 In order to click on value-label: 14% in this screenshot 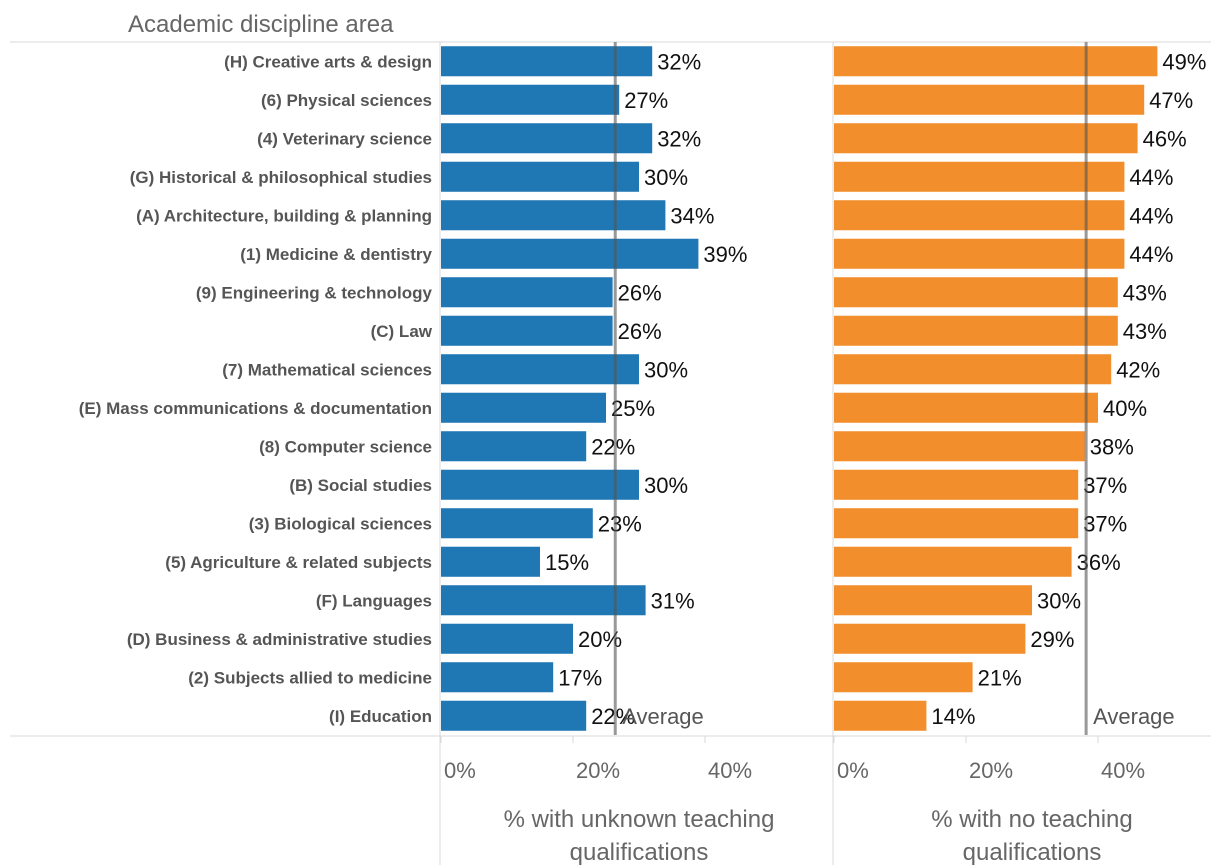, I will do `click(953, 716)`.